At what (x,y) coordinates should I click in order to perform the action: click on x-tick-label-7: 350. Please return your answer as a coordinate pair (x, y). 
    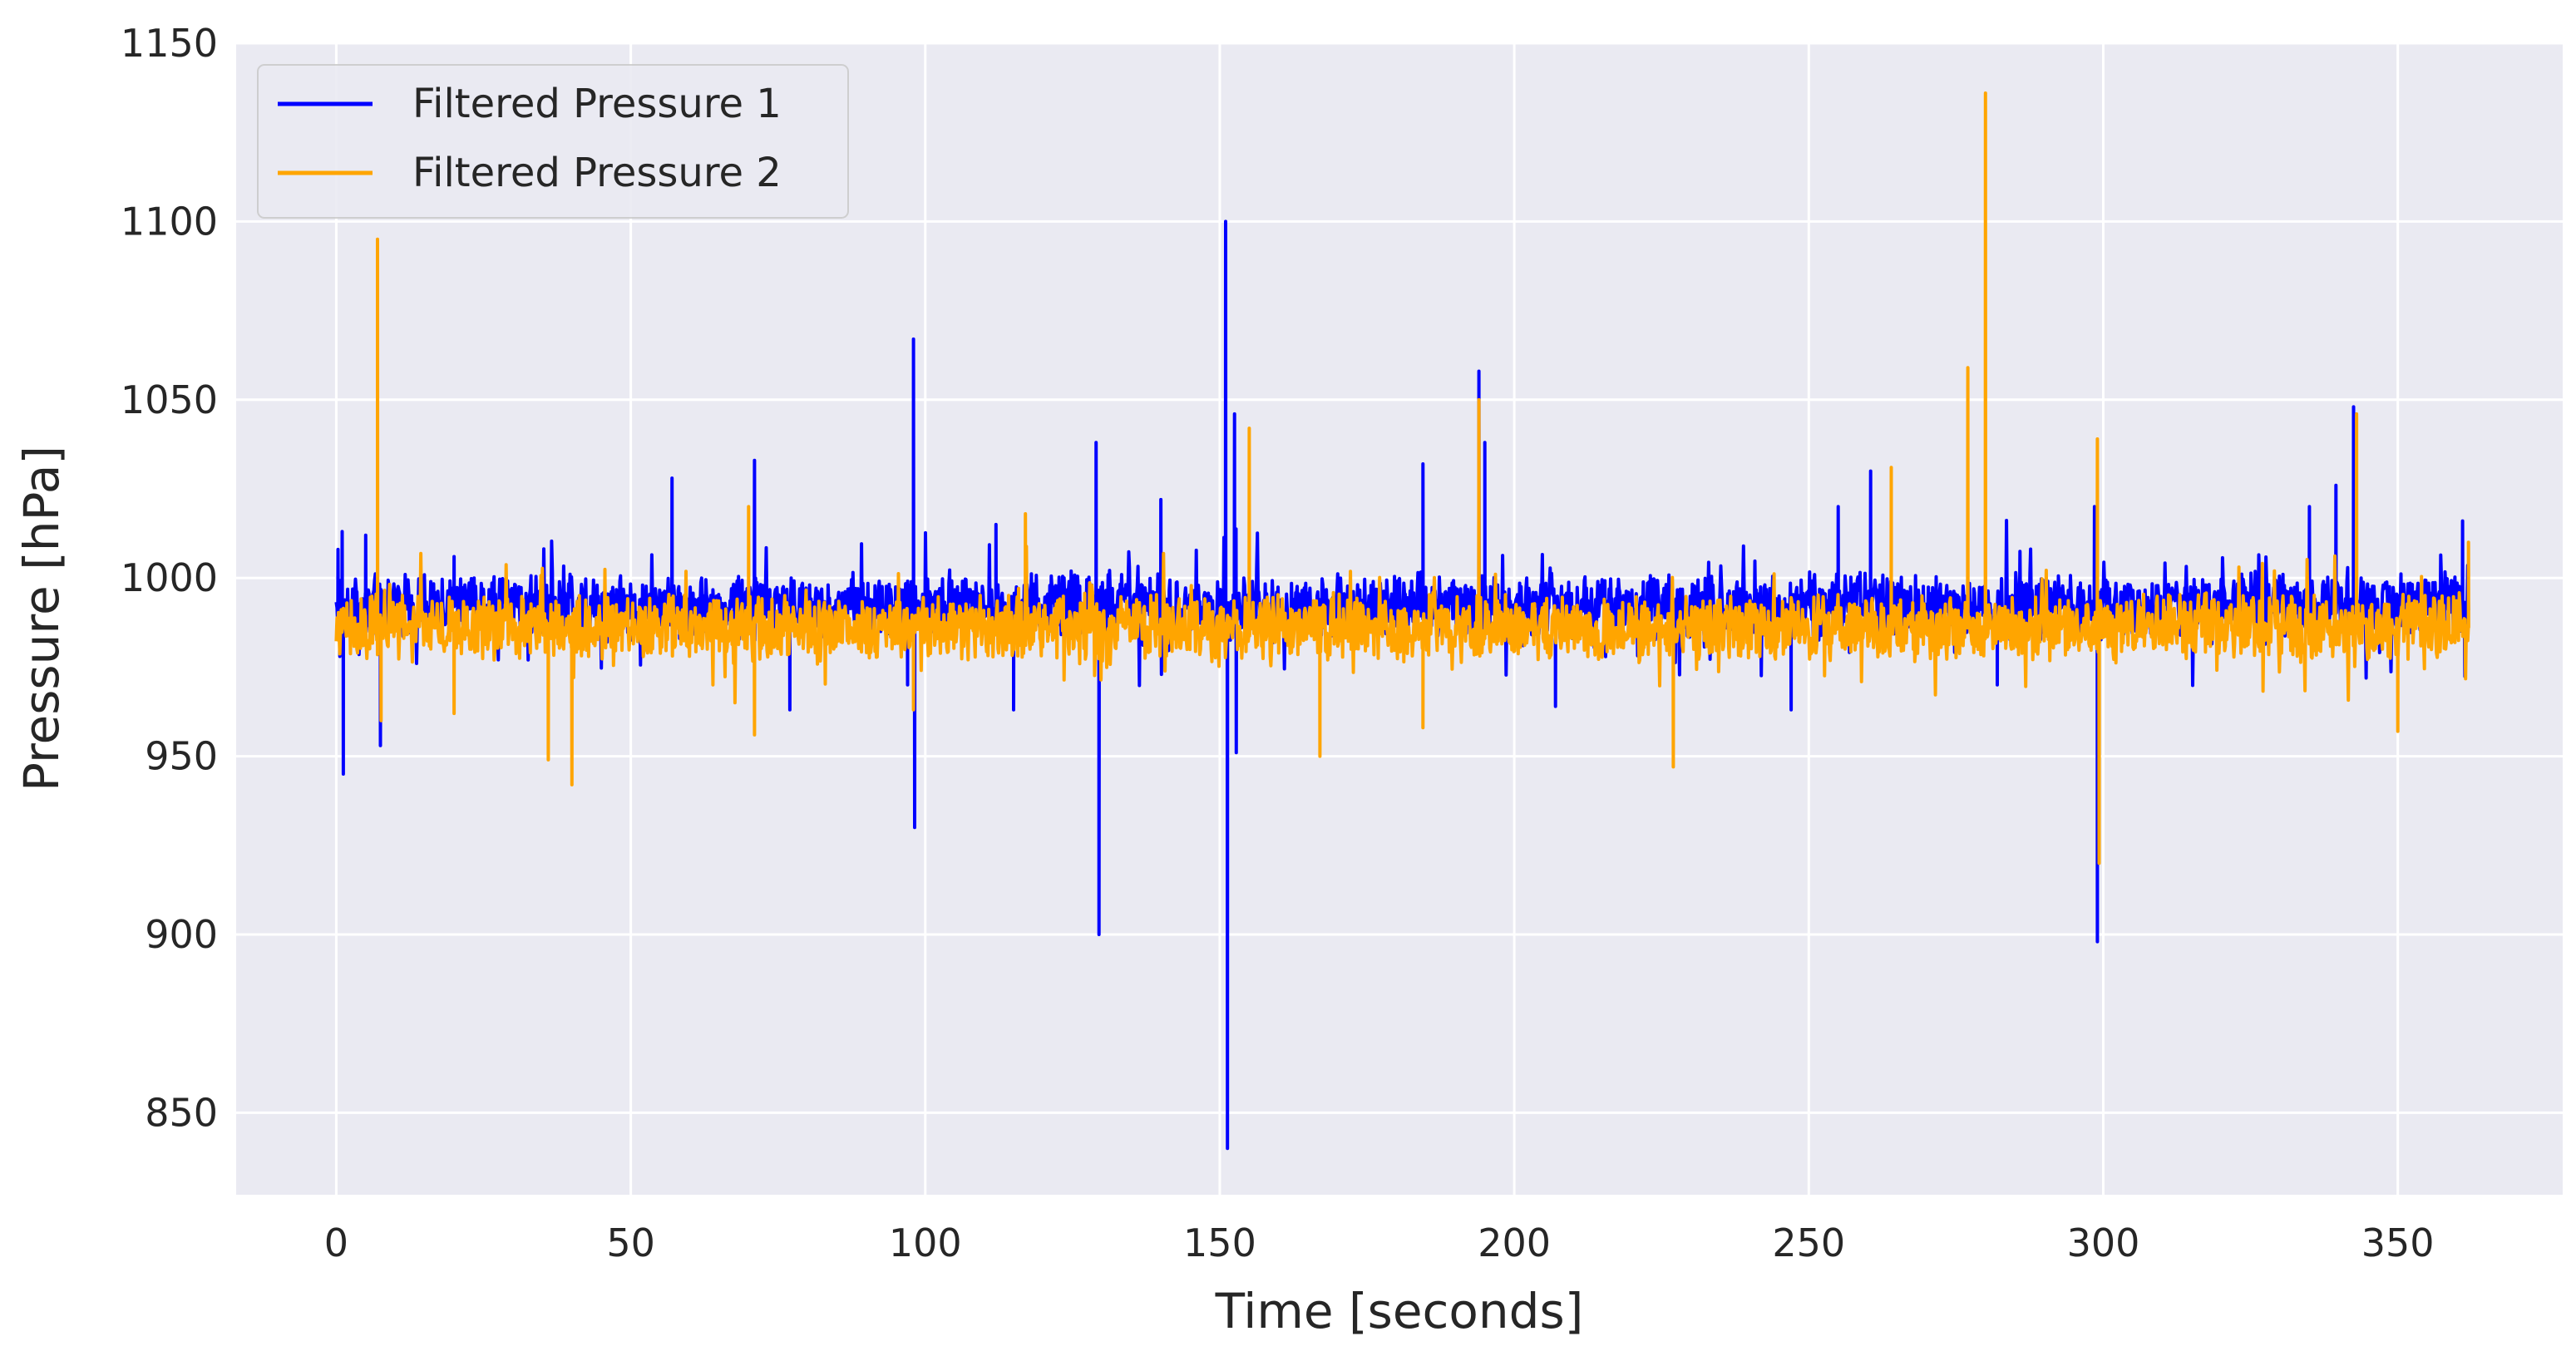
    Looking at the image, I should click on (2398, 1242).